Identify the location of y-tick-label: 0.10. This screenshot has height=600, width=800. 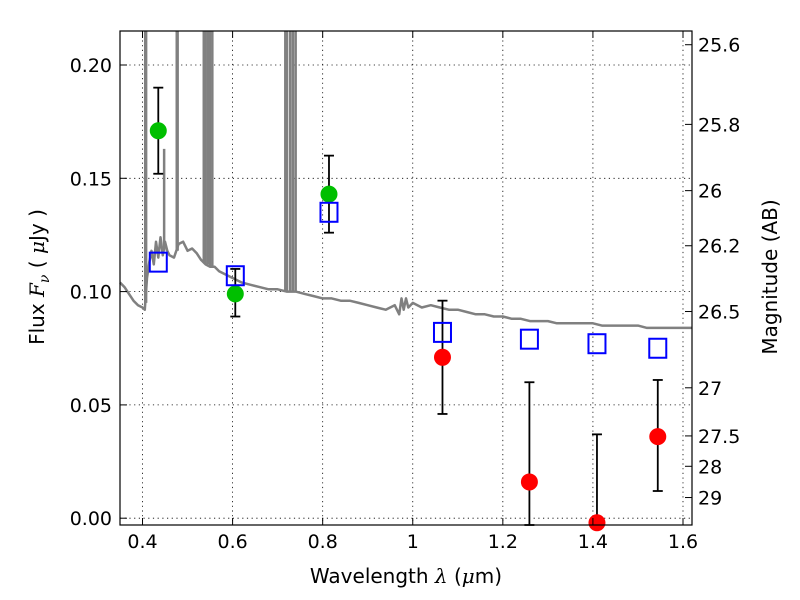
(91, 293).